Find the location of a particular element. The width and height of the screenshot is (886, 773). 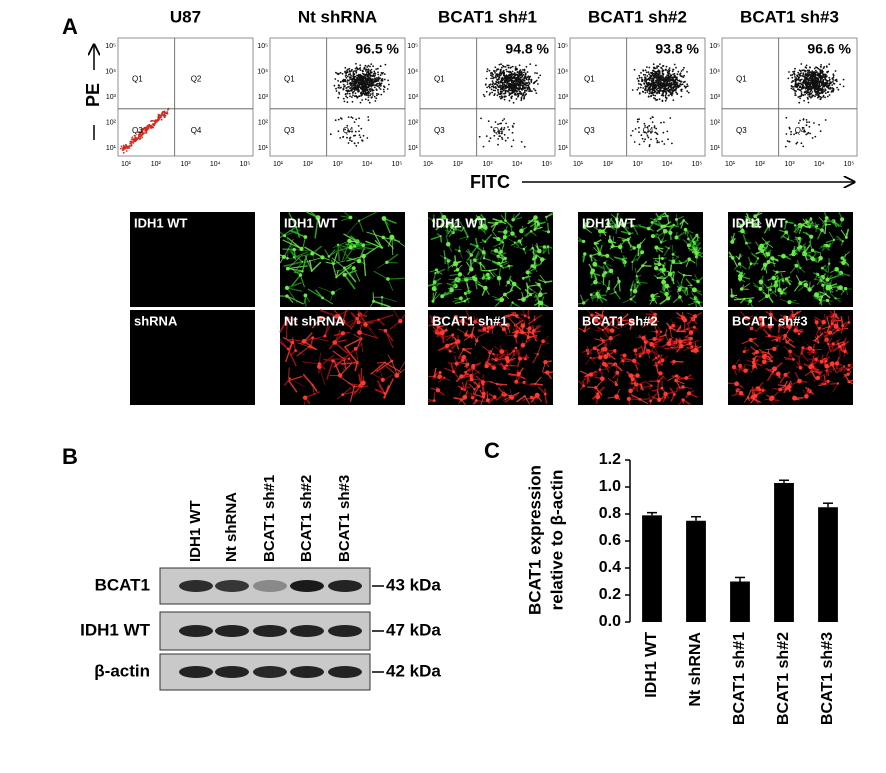

quadrant-label: Q3 is located at coordinates (439, 130).